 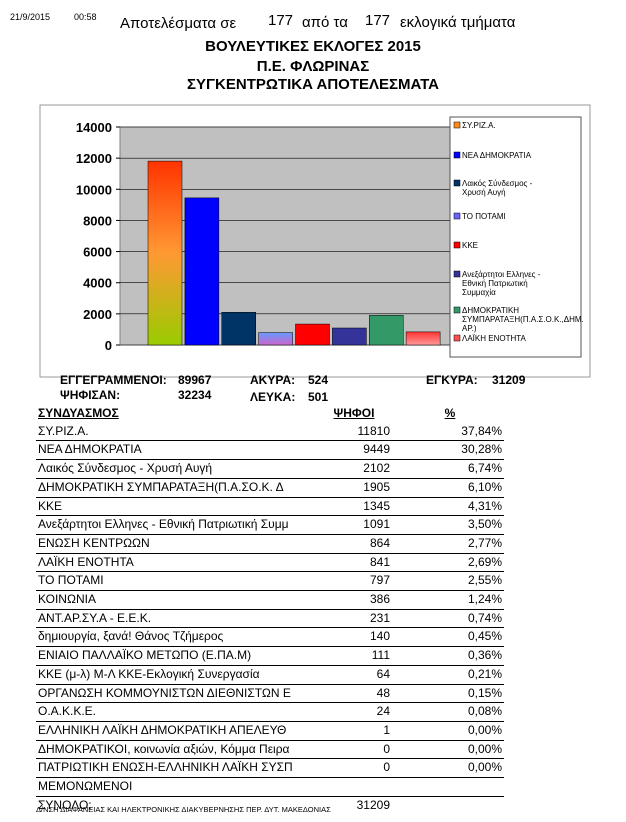 What do you see at coordinates (176, 450) in the screenshot?
I see `row-party: ΝΕΑ ΔΗΜΟΚΡΑΤΙΑ` at bounding box center [176, 450].